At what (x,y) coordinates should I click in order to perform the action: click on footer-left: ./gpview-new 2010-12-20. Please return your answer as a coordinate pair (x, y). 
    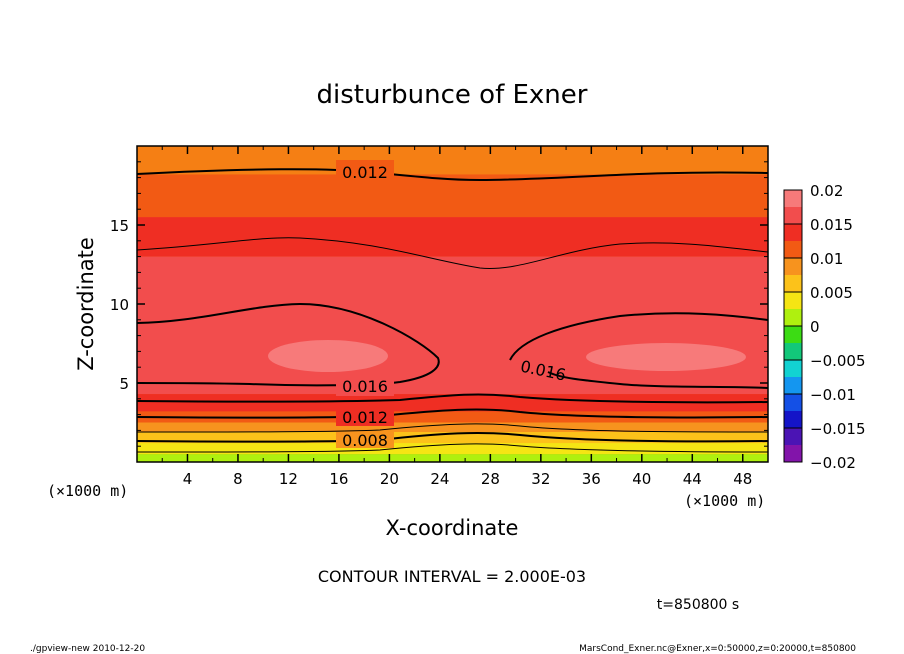
    Looking at the image, I should click on (87, 649).